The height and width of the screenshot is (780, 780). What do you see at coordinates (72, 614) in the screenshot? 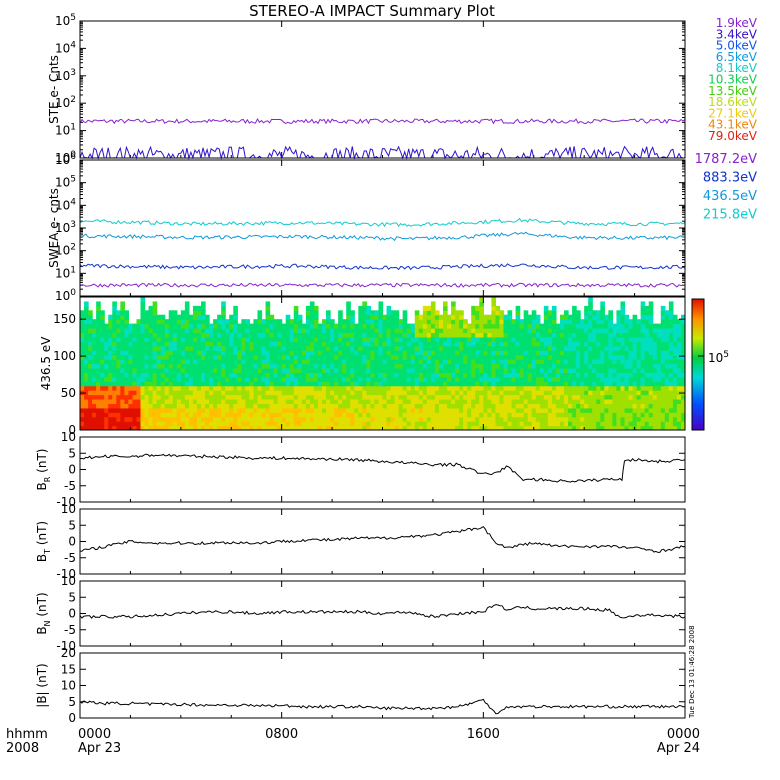
I see `y-tick-label: 0` at bounding box center [72, 614].